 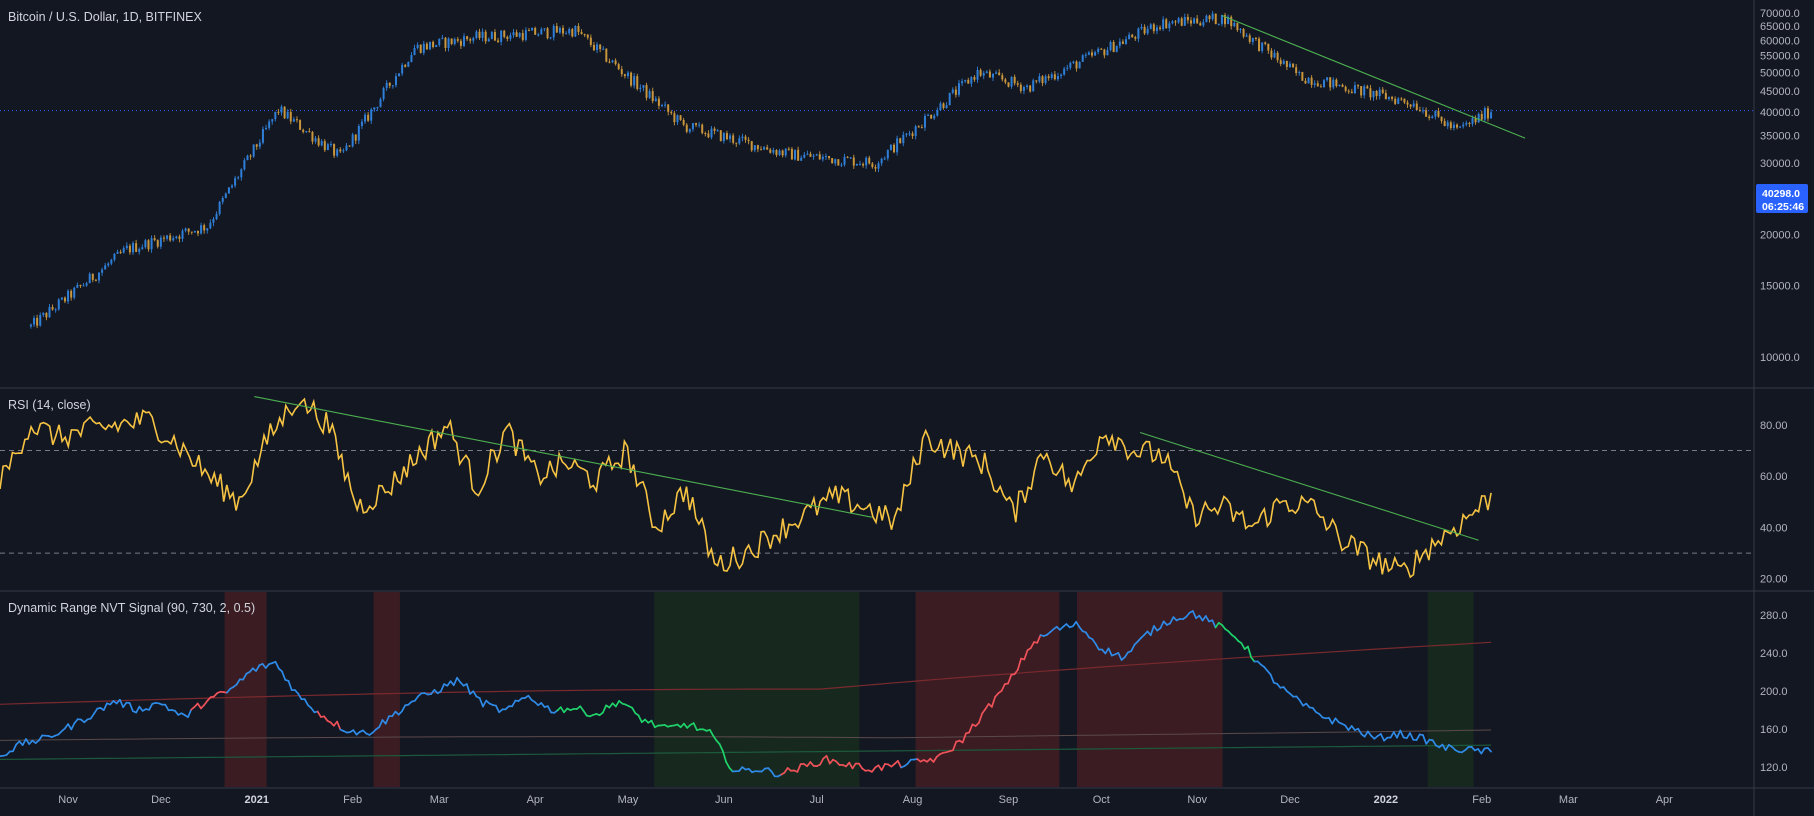 I want to click on price-axis-tick: 70000.0, so click(x=1780, y=14).